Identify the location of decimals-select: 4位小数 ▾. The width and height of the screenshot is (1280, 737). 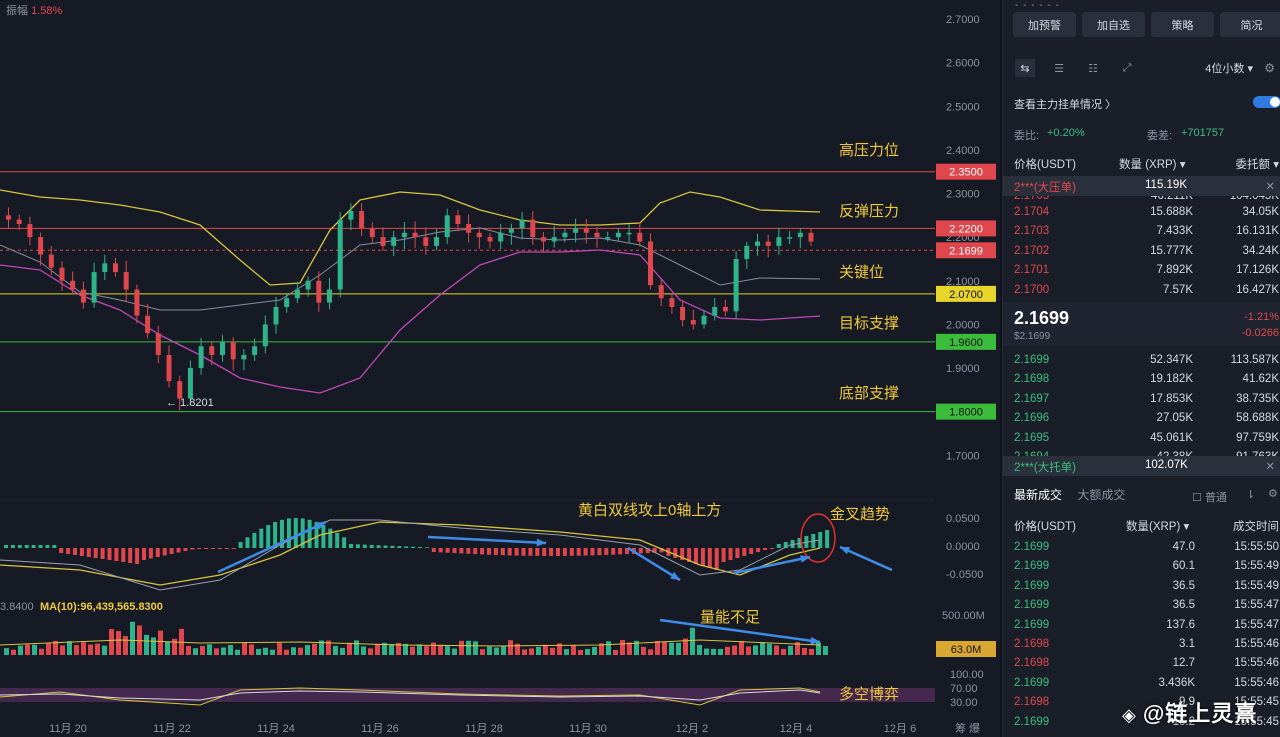
(1229, 69).